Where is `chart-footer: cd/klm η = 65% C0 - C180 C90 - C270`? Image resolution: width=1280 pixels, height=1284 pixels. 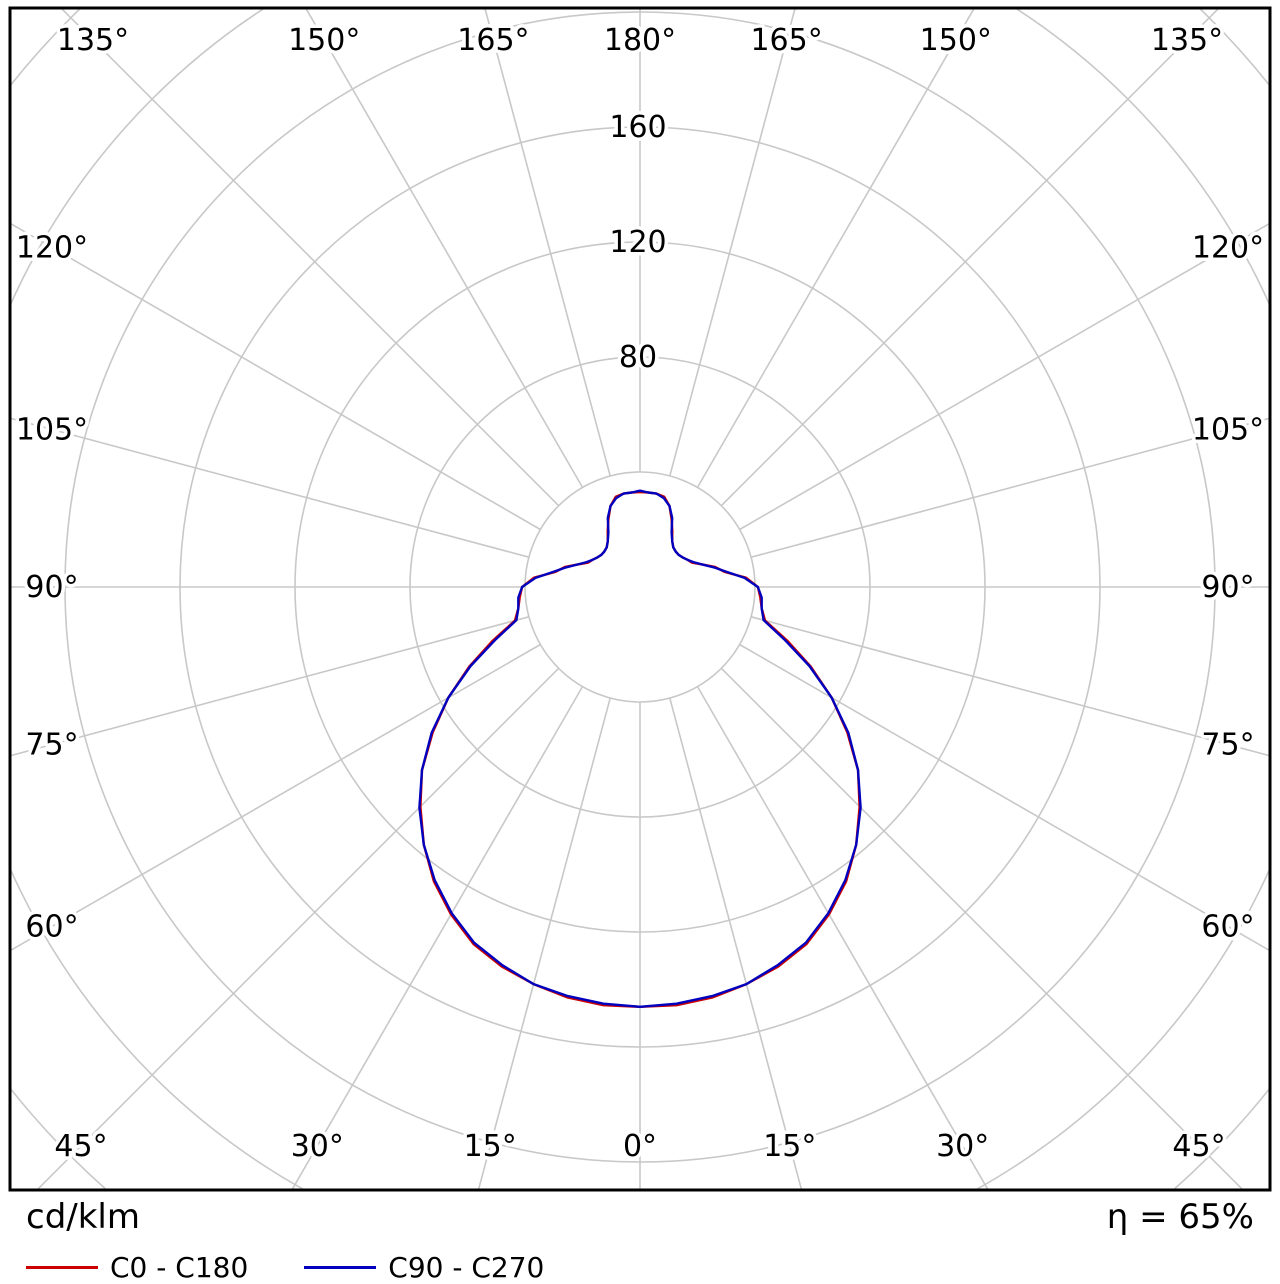
chart-footer: cd/klm η = 65% C0 - C180 C90 - C270 is located at coordinates (640, 1240).